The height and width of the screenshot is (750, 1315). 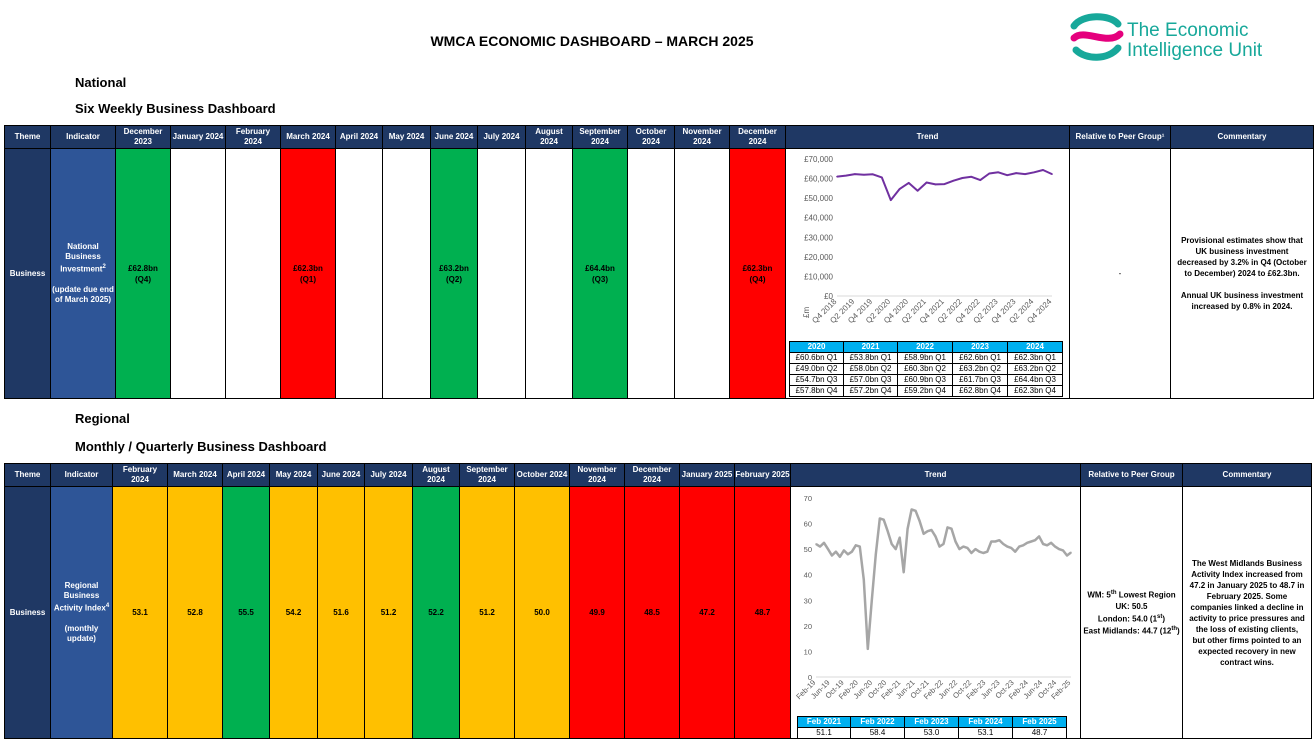 I want to click on header-month: December 2024, so click(x=757, y=137).